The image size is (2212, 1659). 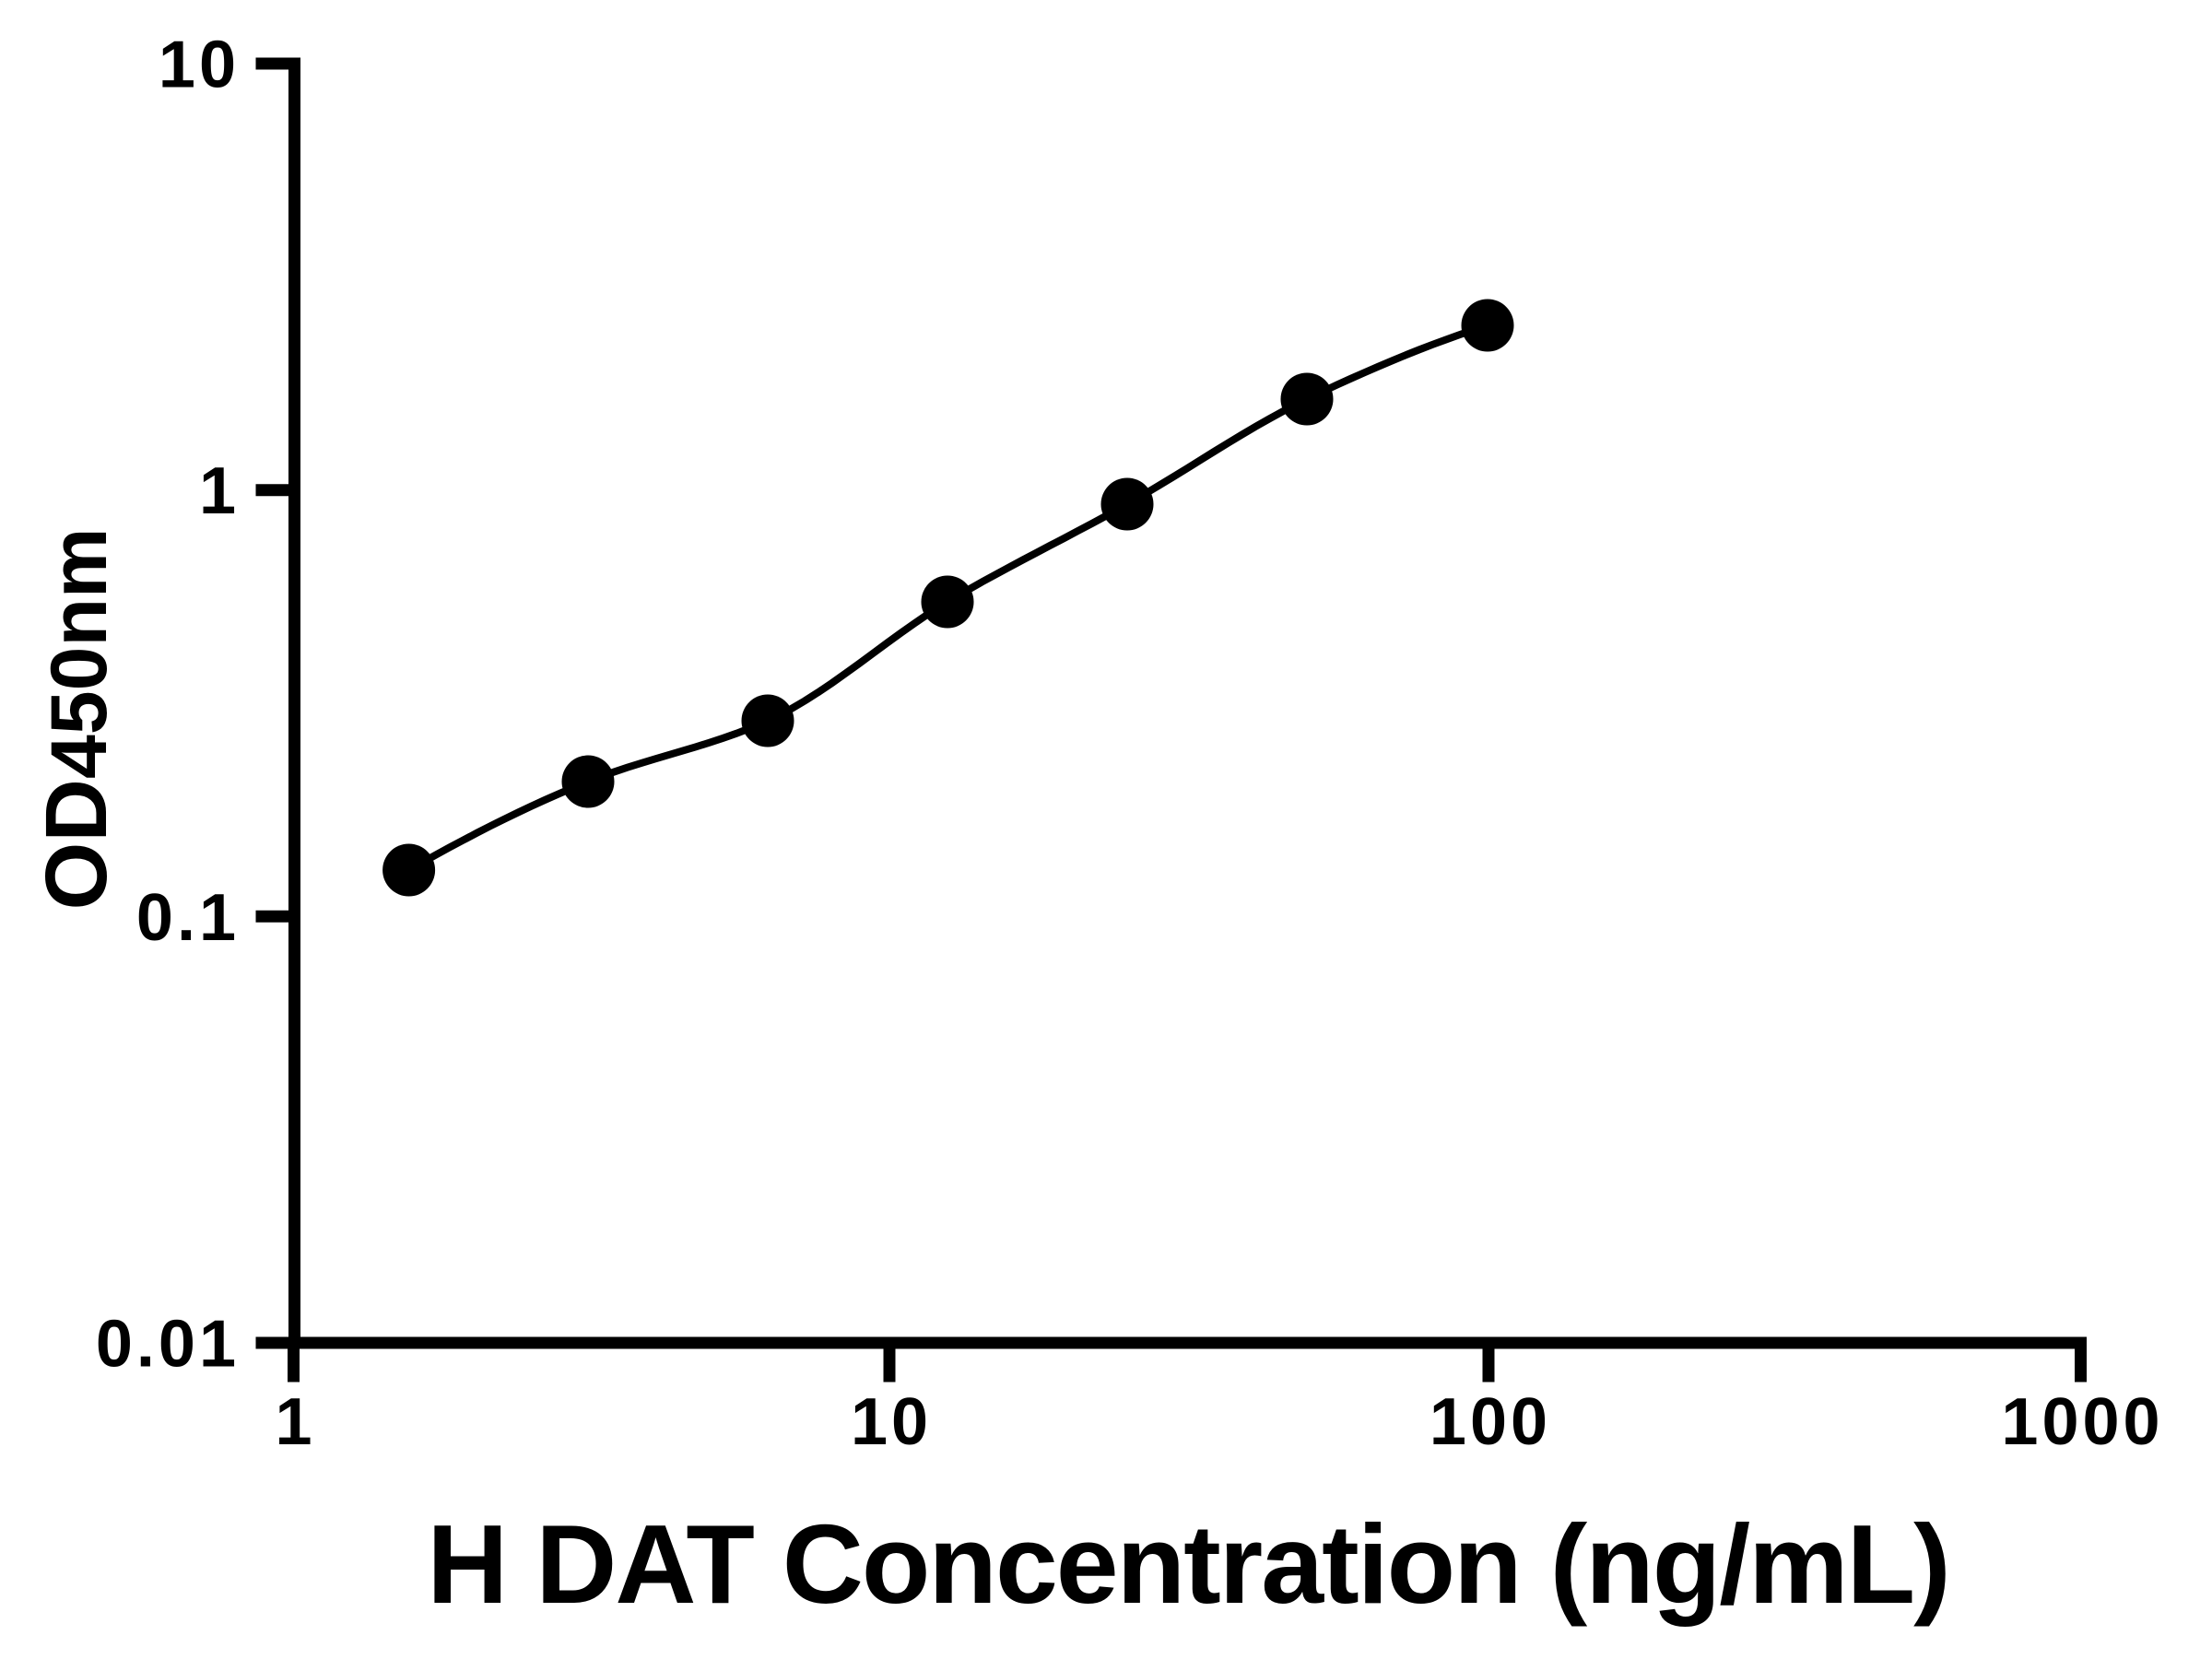 What do you see at coordinates (188, 918) in the screenshot?
I see `svg-text: 0.1` at bounding box center [188, 918].